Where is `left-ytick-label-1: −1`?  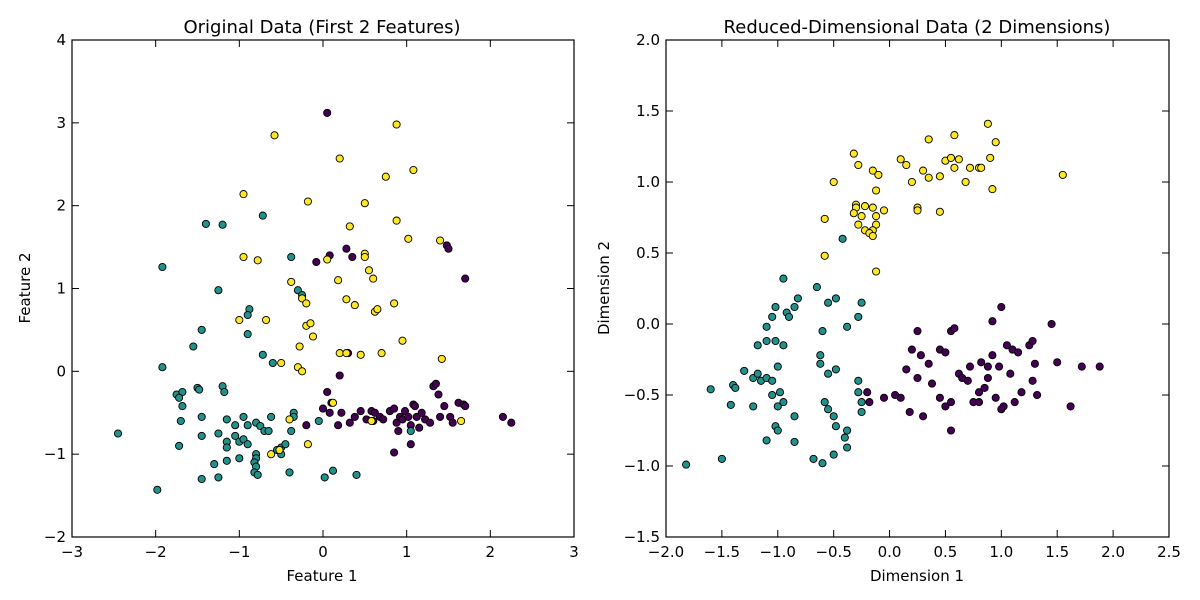 left-ytick-label-1: −1 is located at coordinates (55, 454).